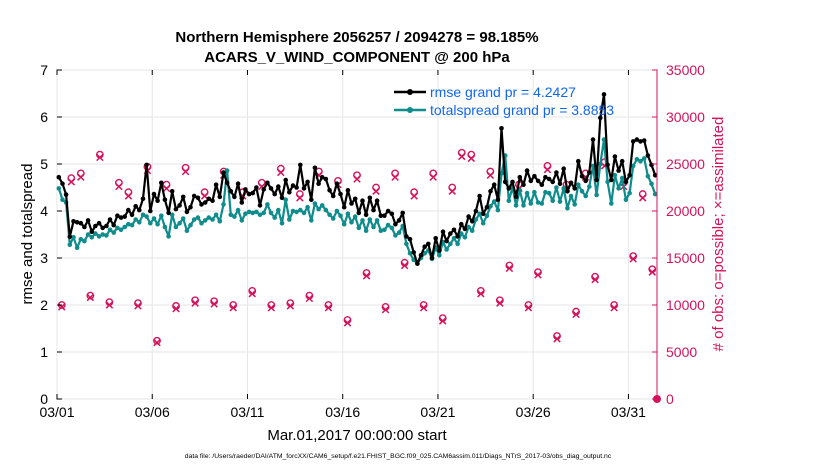 This screenshot has width=830, height=475. Describe the element at coordinates (685, 164) in the screenshot. I see `y2-tick-label: 25000` at that location.